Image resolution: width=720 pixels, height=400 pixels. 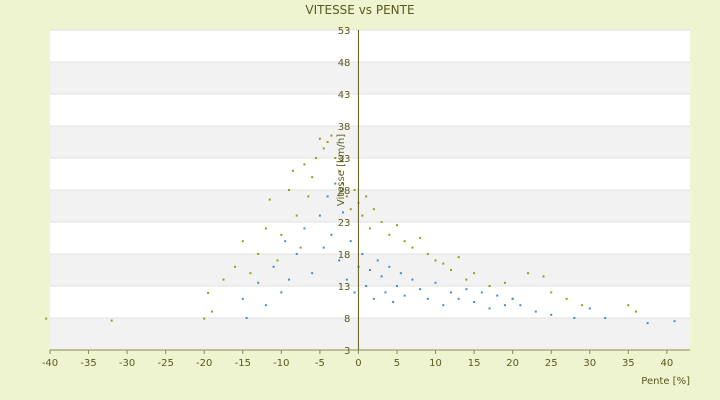 What do you see at coordinates (344, 159) in the screenshot?
I see `y-tick-label: 33` at bounding box center [344, 159].